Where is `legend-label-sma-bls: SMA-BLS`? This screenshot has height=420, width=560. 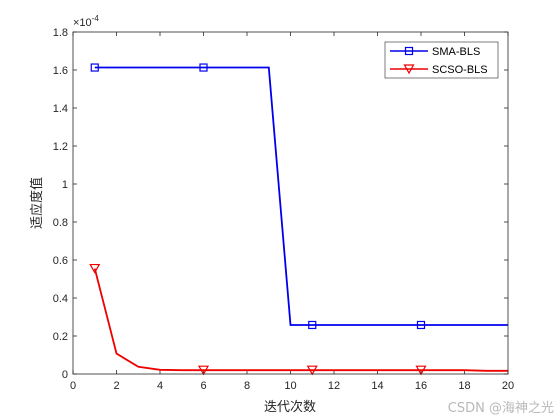 legend-label-sma-bls: SMA-BLS is located at coordinates (456, 52).